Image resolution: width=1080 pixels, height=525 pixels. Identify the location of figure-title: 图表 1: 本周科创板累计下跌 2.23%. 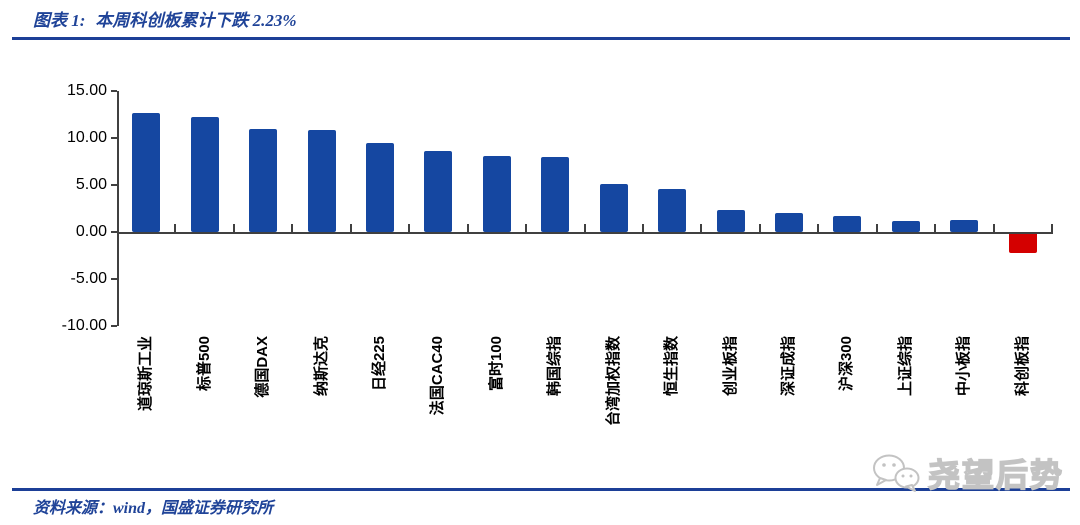
(165, 18).